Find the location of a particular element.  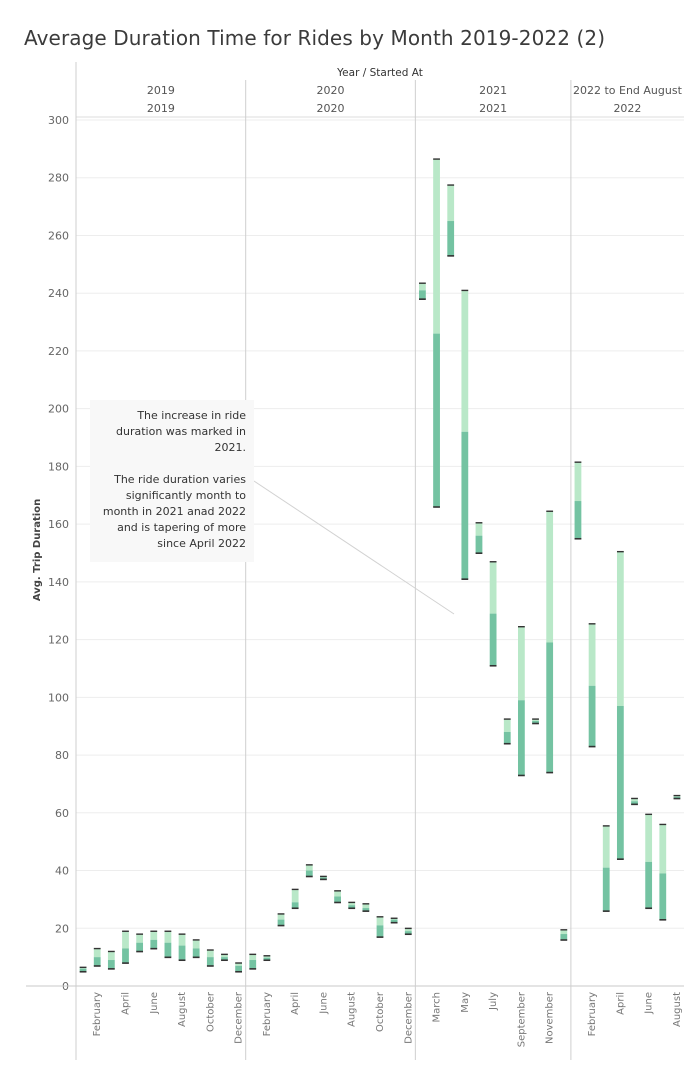

panel-header-bottom: 2022 is located at coordinates (627, 108).